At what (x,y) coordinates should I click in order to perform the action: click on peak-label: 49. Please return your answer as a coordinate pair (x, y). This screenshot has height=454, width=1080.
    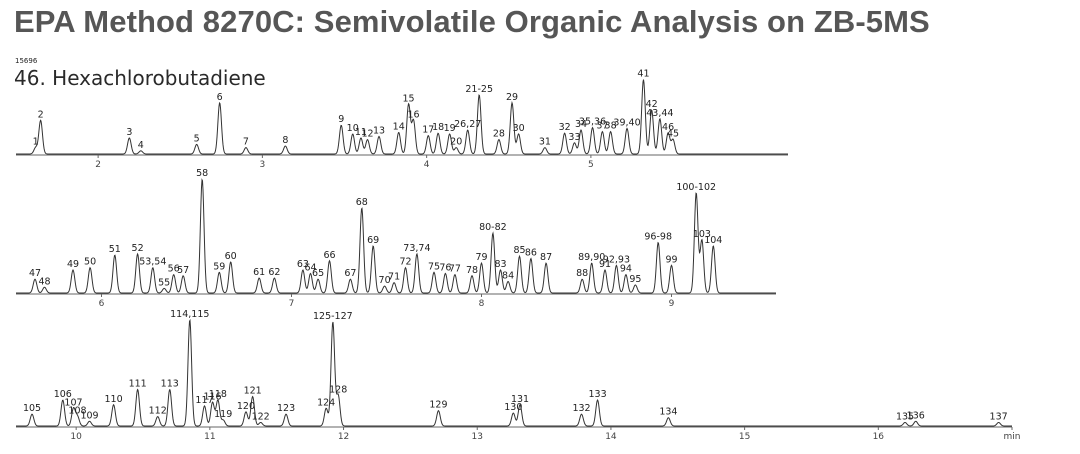
    Looking at the image, I should click on (73, 264).